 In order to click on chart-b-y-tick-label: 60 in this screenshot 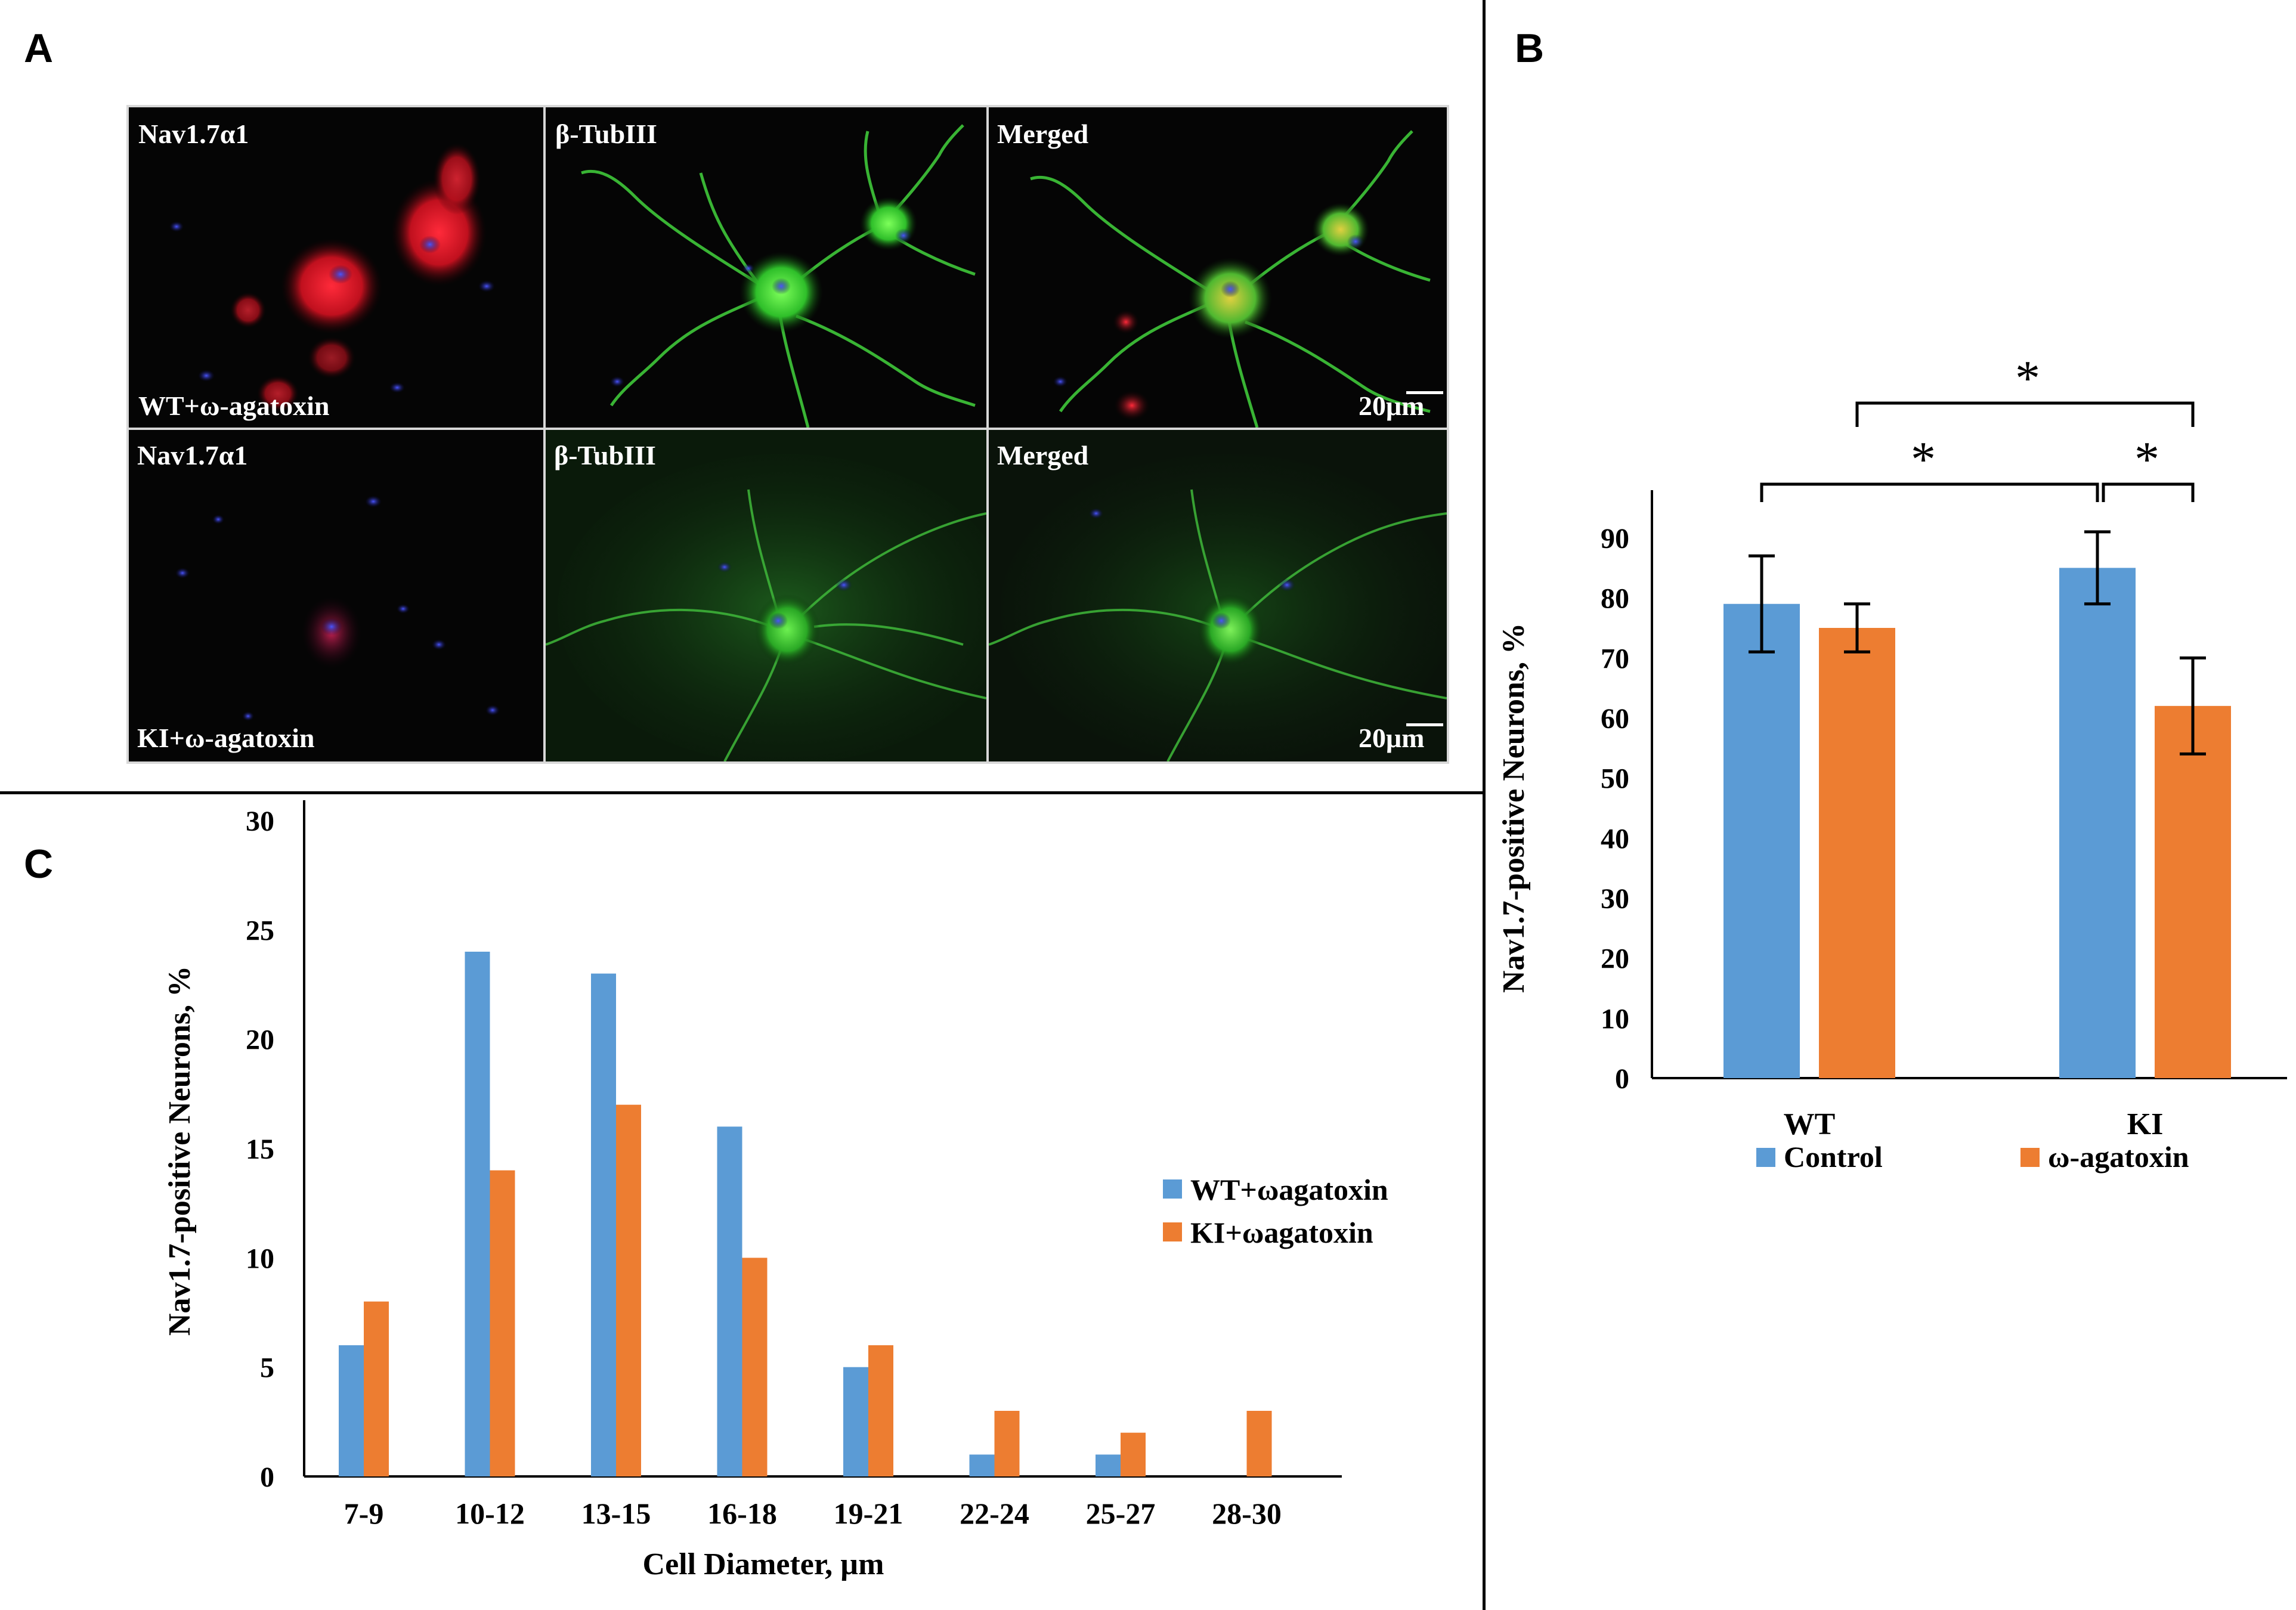, I will do `click(1615, 719)`.